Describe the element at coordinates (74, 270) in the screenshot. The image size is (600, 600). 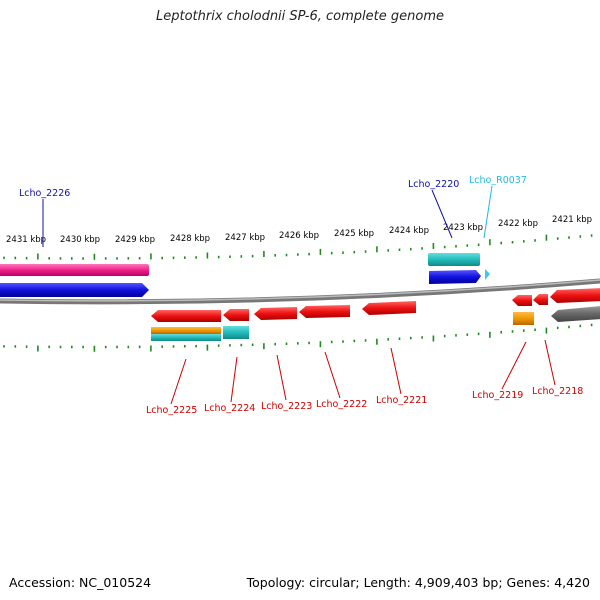
I see `feature-lcho-2226-pink` at that location.